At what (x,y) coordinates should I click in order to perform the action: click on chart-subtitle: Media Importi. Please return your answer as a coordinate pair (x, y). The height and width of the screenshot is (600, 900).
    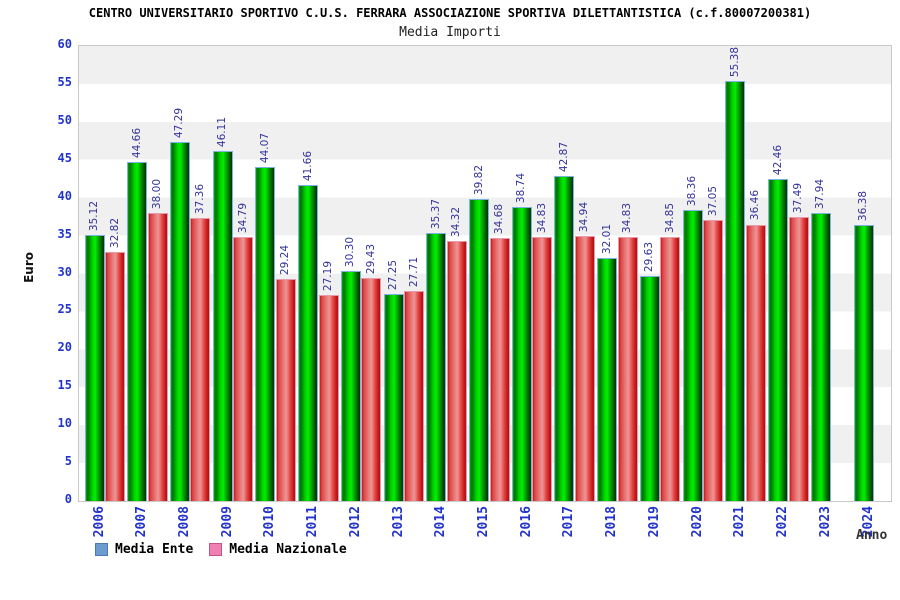
    Looking at the image, I should click on (450, 32).